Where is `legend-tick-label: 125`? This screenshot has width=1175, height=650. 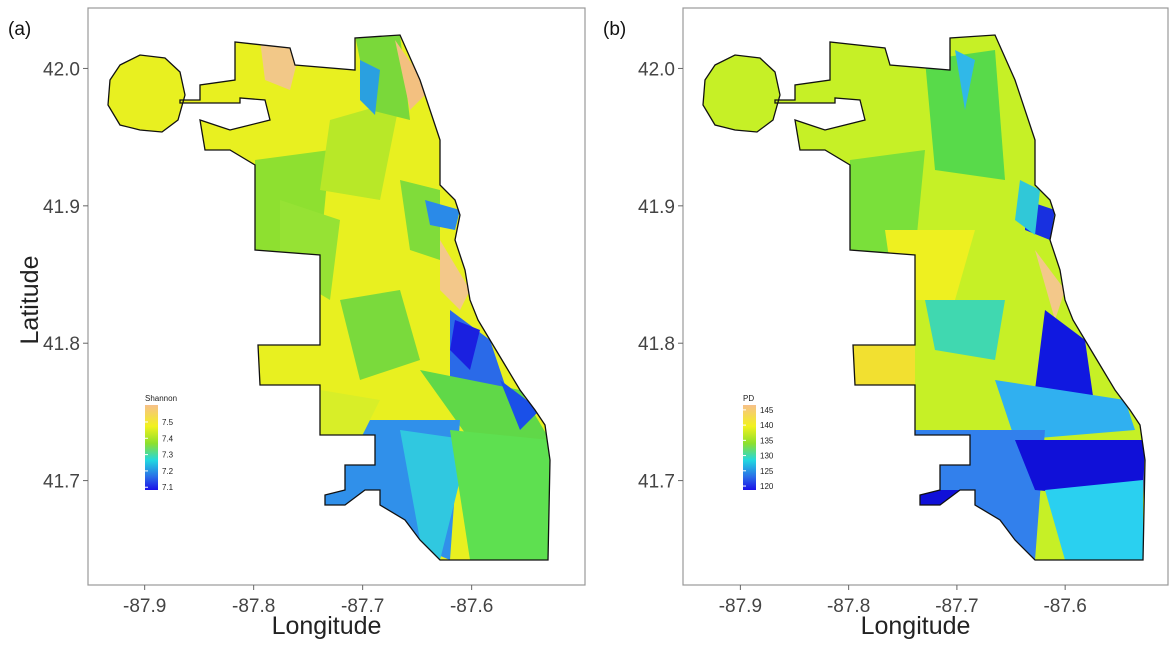 legend-tick-label: 125 is located at coordinates (767, 471).